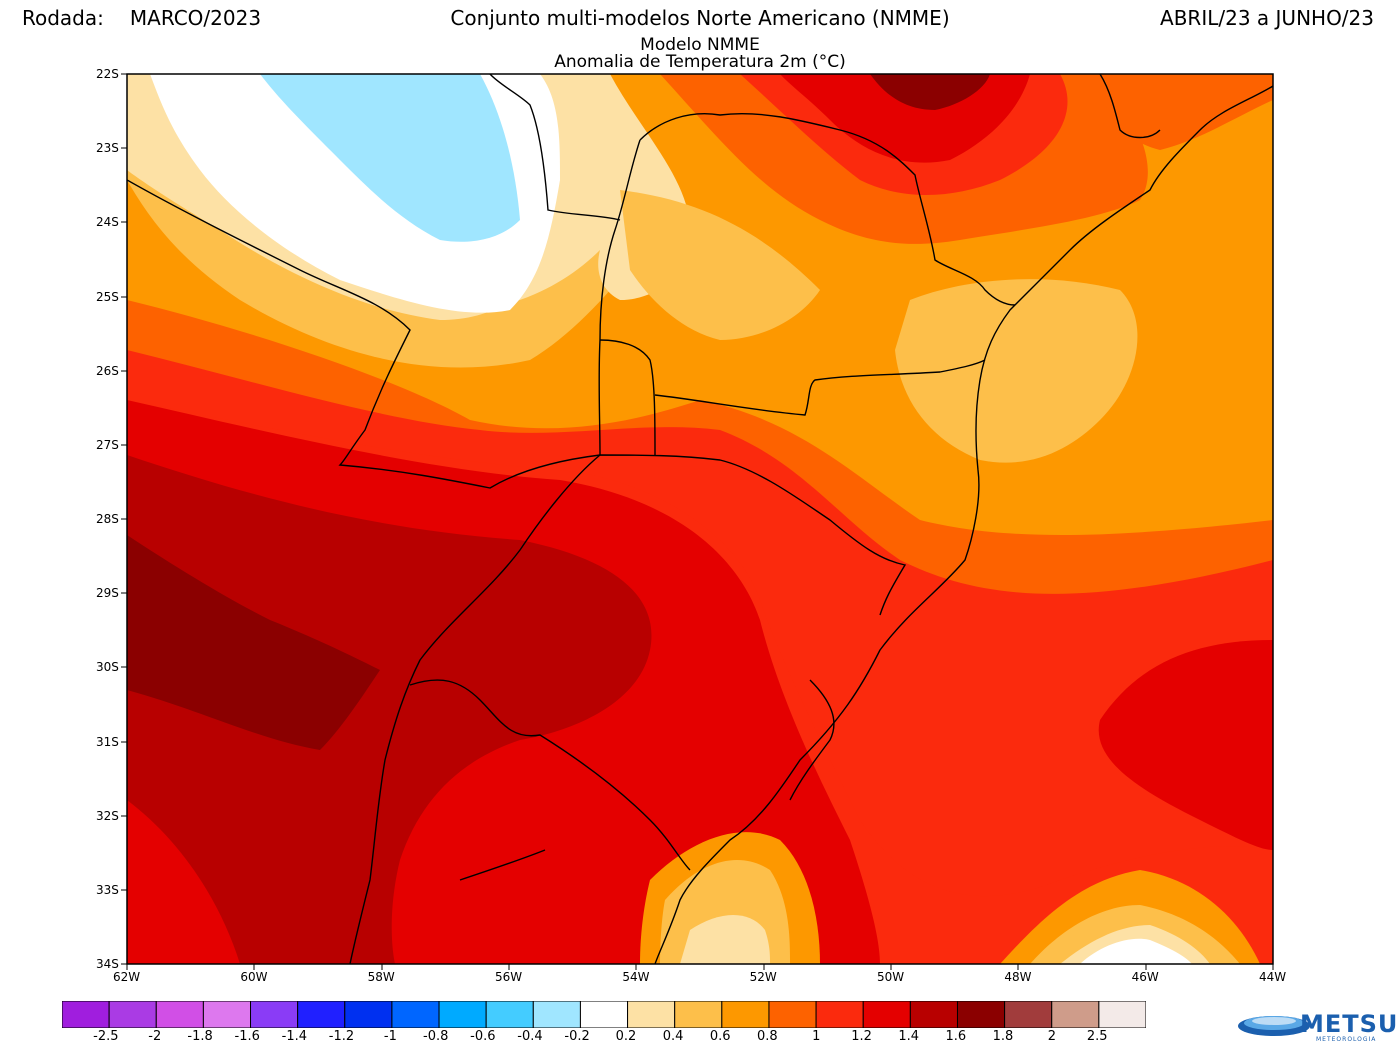 Image resolution: width=1400 pixels, height=1052 pixels. I want to click on legend-tick-label: 0.8, so click(767, 1036).